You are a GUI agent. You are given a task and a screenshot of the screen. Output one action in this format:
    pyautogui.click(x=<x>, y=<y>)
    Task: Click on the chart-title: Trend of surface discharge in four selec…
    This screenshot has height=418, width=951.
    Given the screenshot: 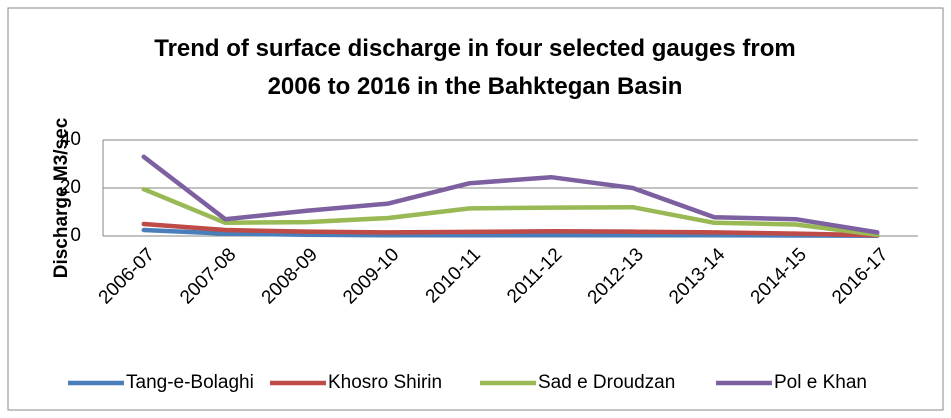 What is the action you would take?
    pyautogui.click(x=475, y=67)
    